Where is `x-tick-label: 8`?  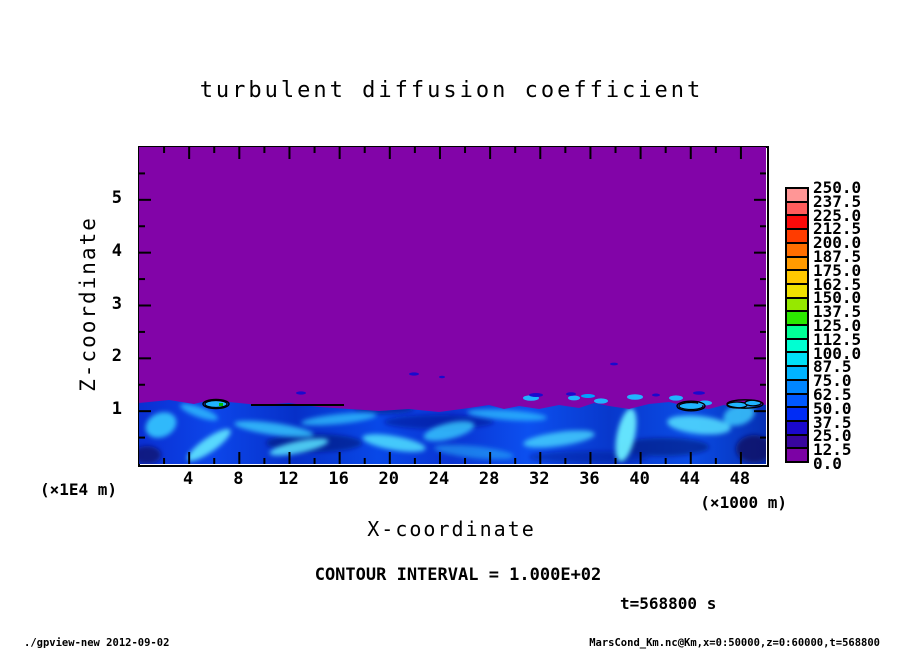
x-tick-label: 8 is located at coordinates (238, 479).